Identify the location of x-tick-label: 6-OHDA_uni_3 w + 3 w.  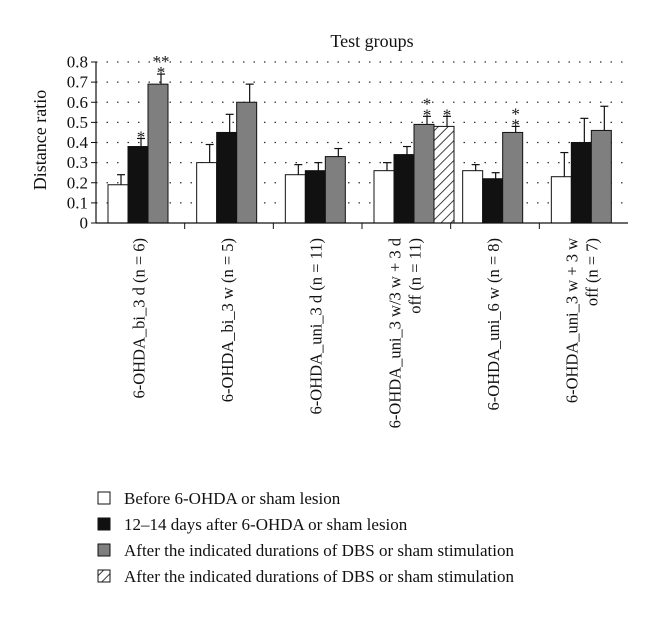
(572, 320).